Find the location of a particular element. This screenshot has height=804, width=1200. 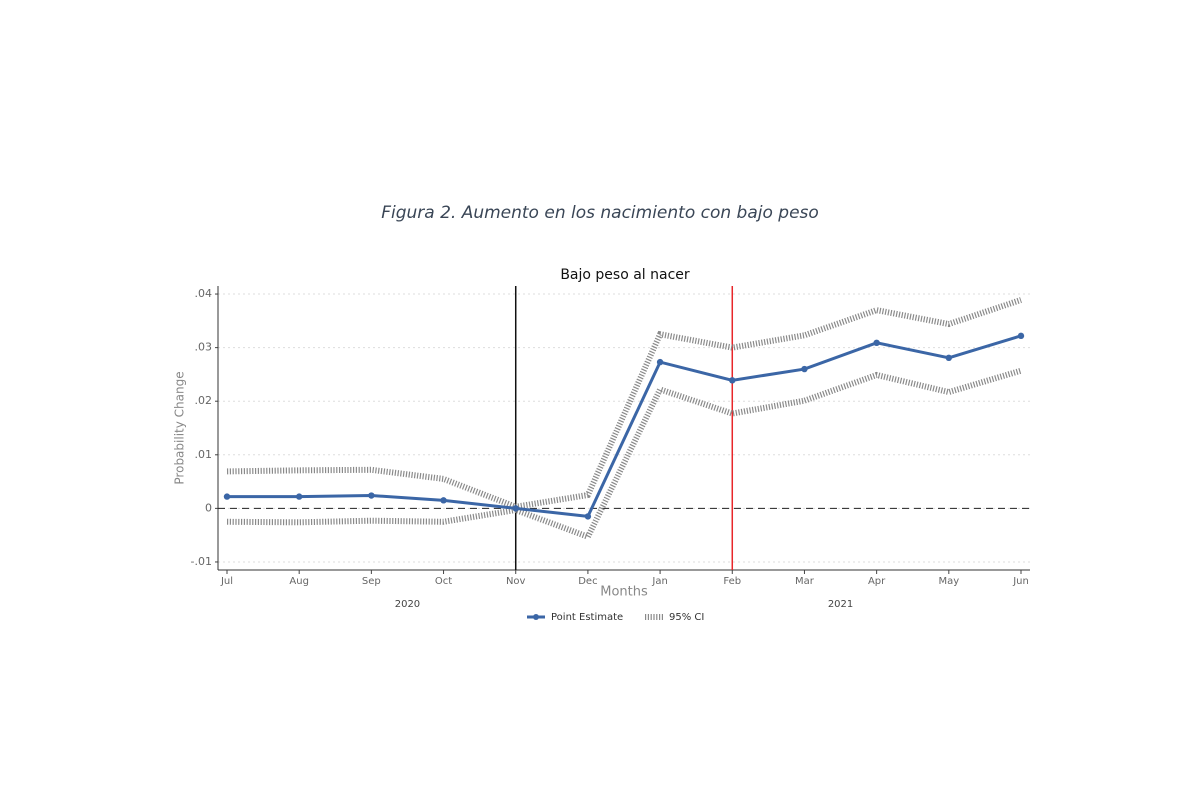

x-tick-label: Feb is located at coordinates (732, 581).